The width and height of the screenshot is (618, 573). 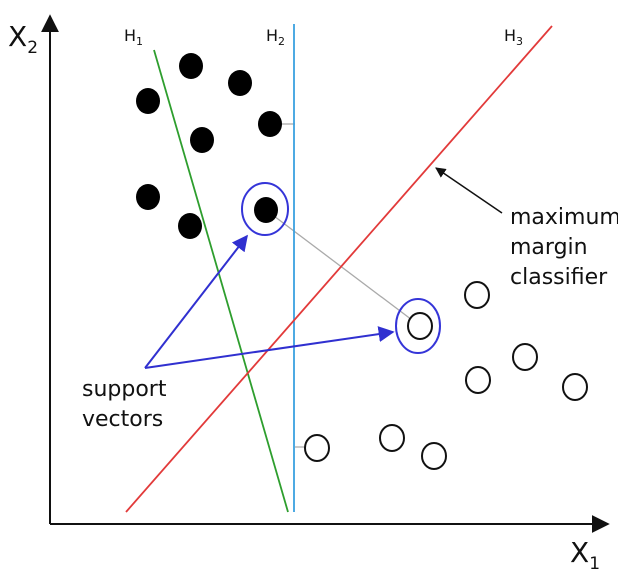 I want to click on y-axis-label: X2, so click(x=23, y=39).